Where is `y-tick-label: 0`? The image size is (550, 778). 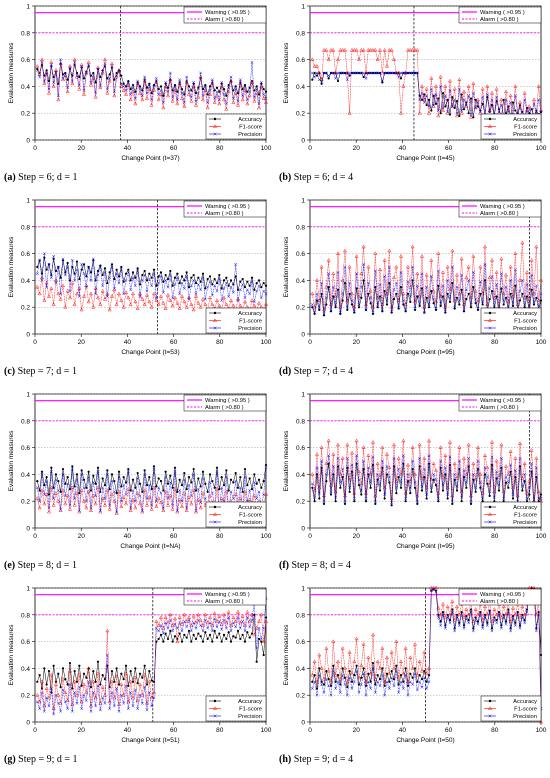
y-tick-label: 0 is located at coordinates (28, 335).